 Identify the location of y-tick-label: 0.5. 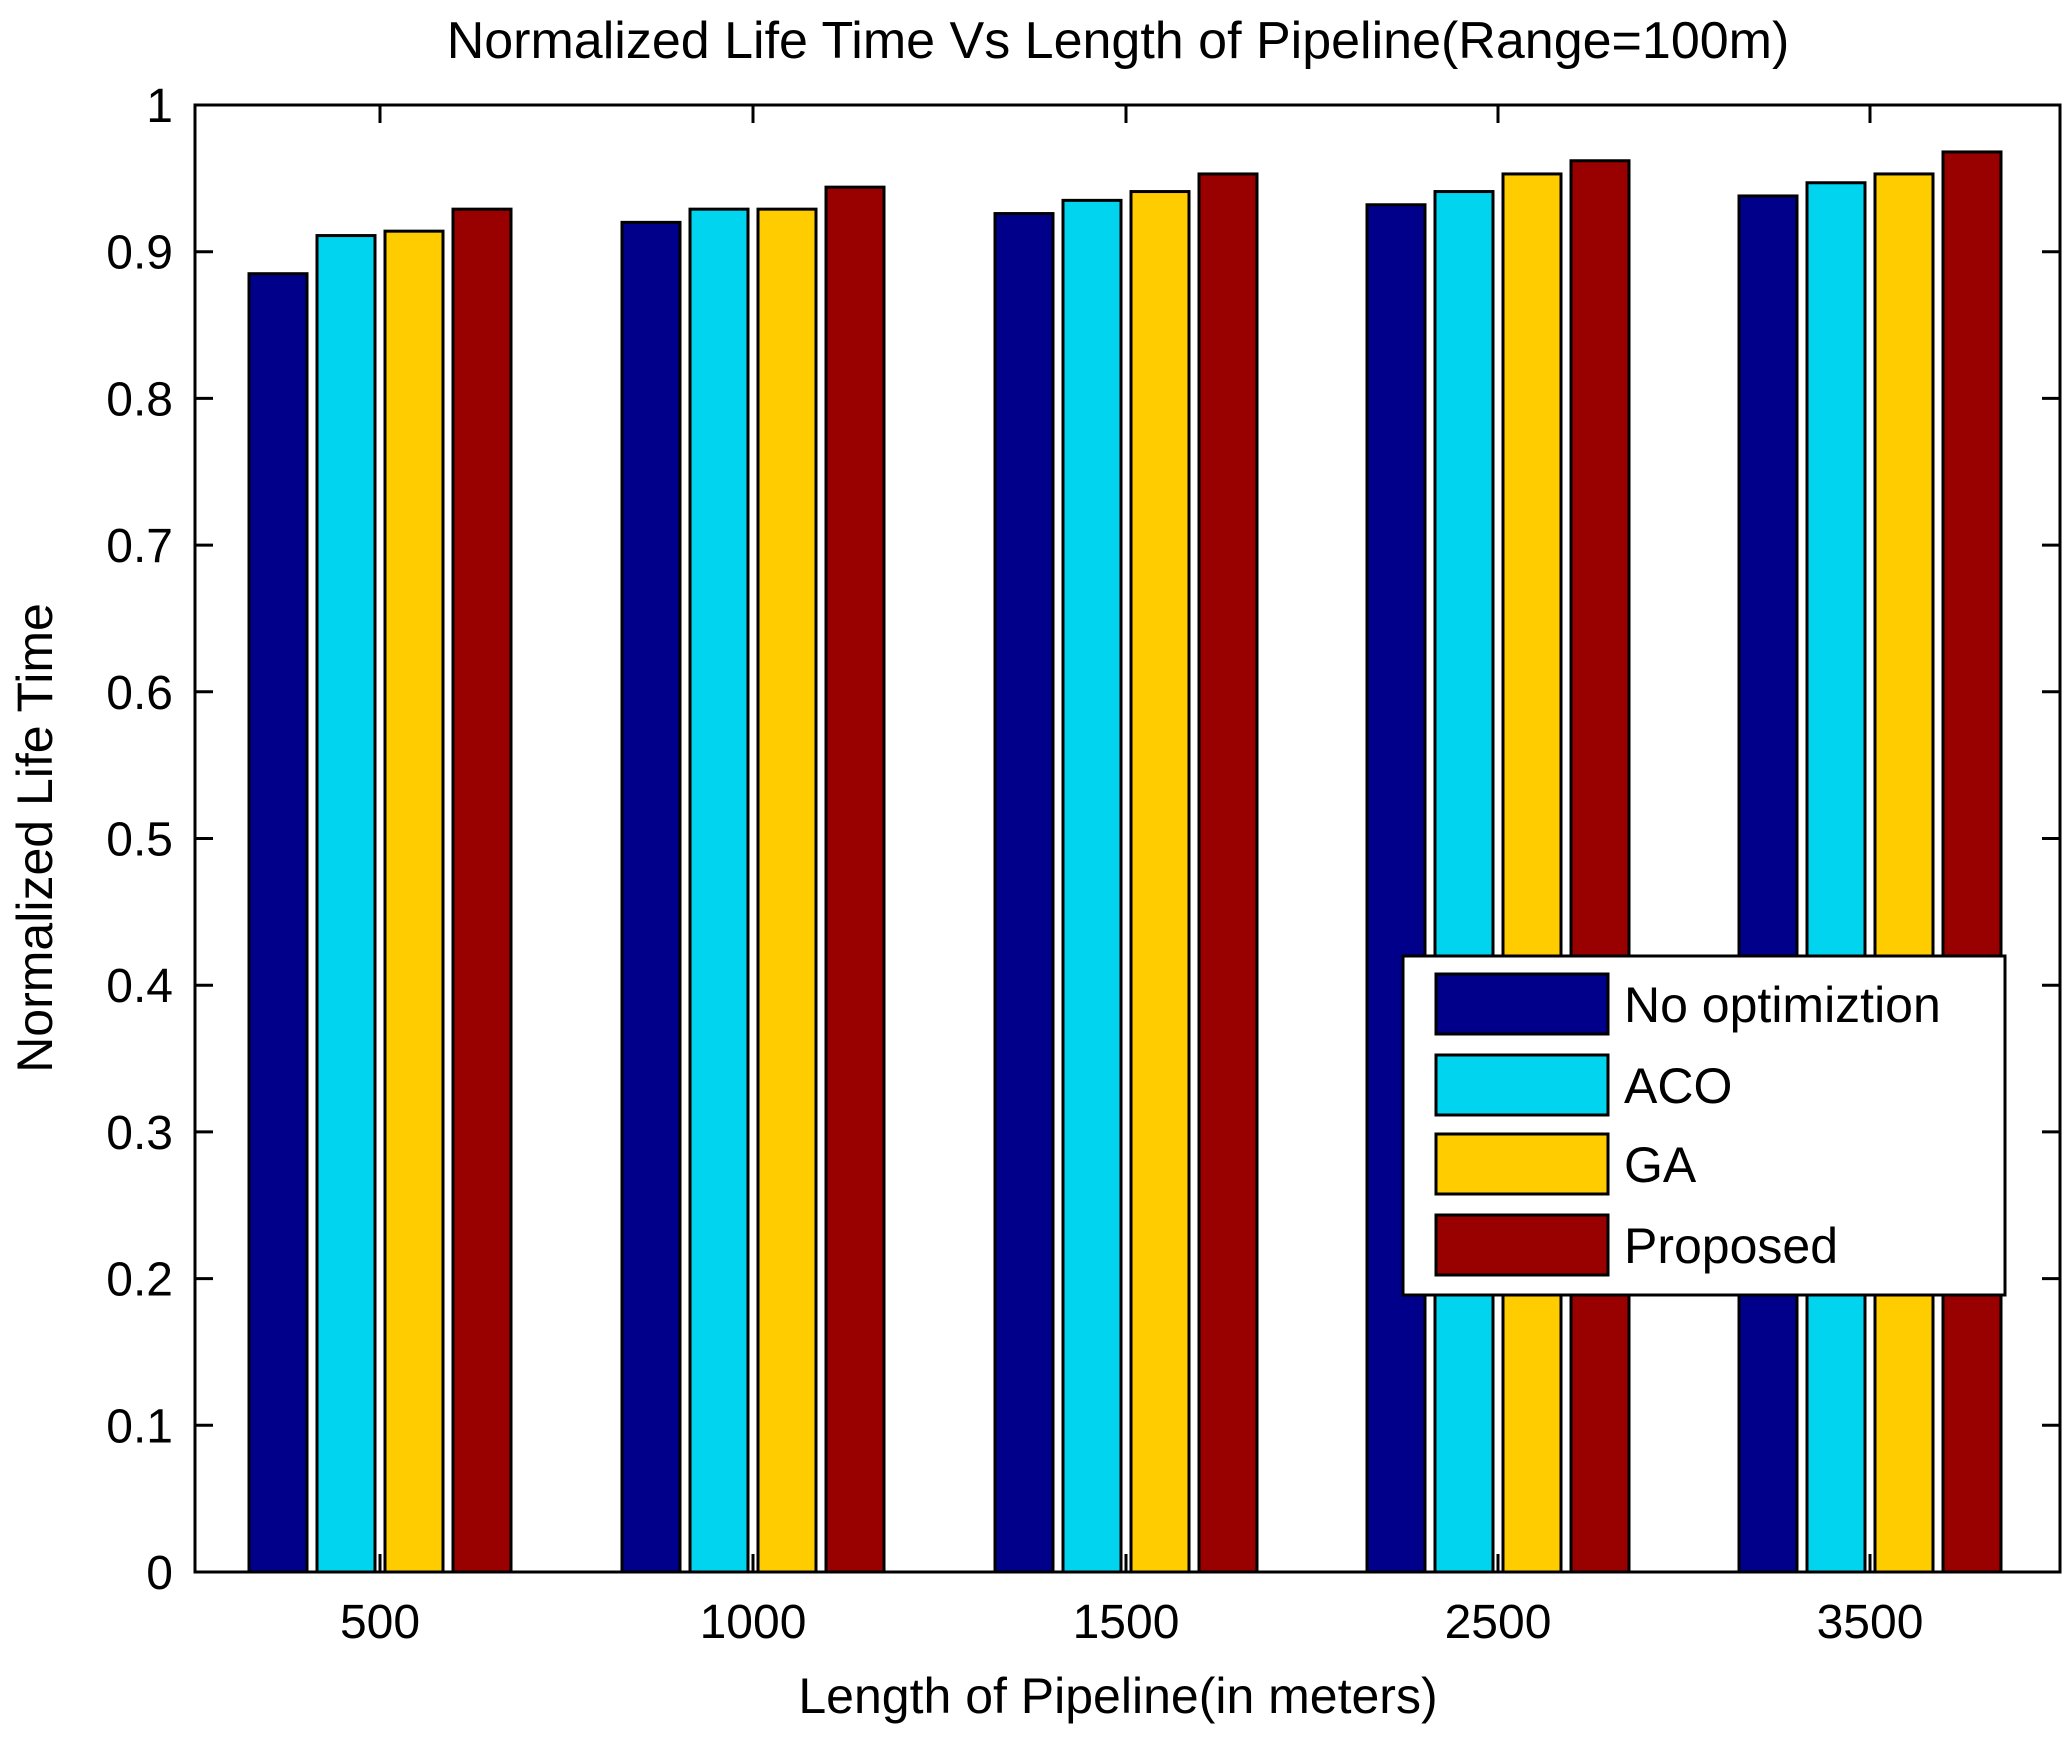
(139, 840).